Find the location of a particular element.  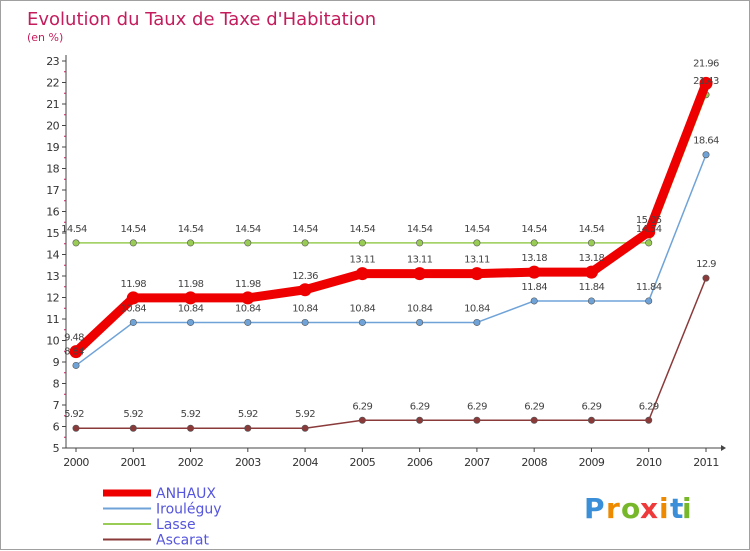

data-label: 21.96 is located at coordinates (706, 63).